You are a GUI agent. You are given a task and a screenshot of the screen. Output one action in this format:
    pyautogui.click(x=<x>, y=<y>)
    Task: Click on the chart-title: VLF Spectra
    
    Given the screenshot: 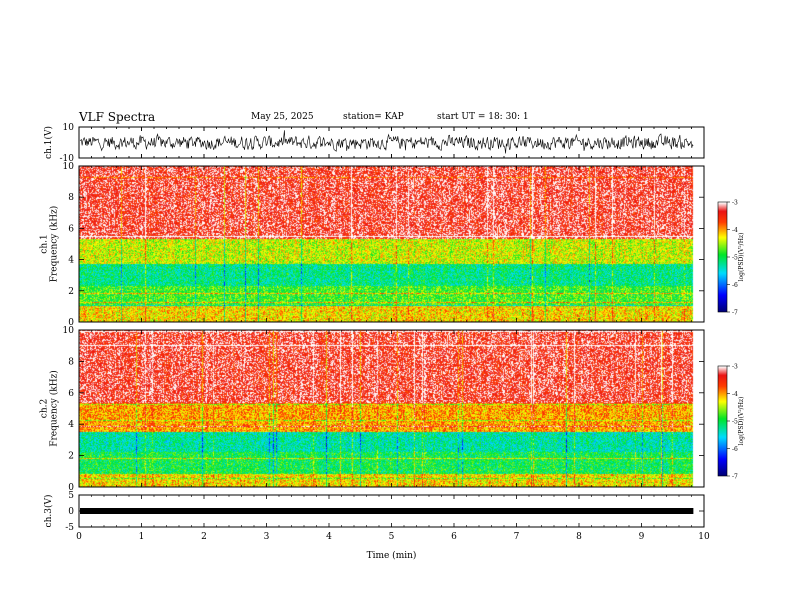 What is the action you would take?
    pyautogui.click(x=117, y=117)
    